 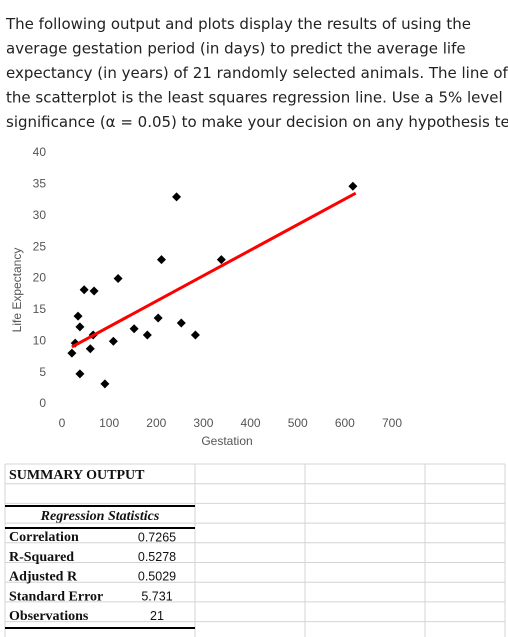 What do you see at coordinates (226, 441) in the screenshot?
I see `x-axis-label: Gestation` at bounding box center [226, 441].